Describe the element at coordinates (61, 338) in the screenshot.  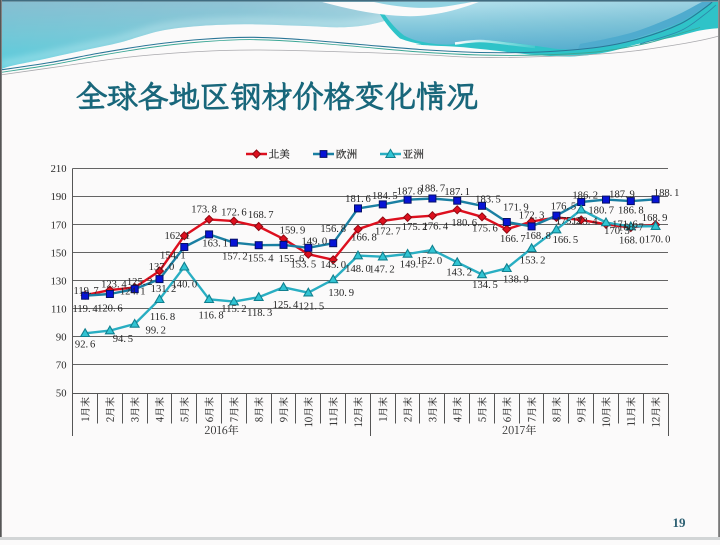
I see `svg-text: 90` at that location.